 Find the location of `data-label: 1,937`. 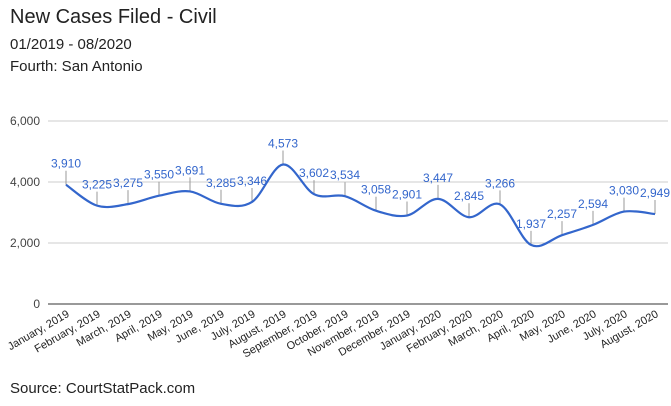

data-label: 1,937 is located at coordinates (531, 224).